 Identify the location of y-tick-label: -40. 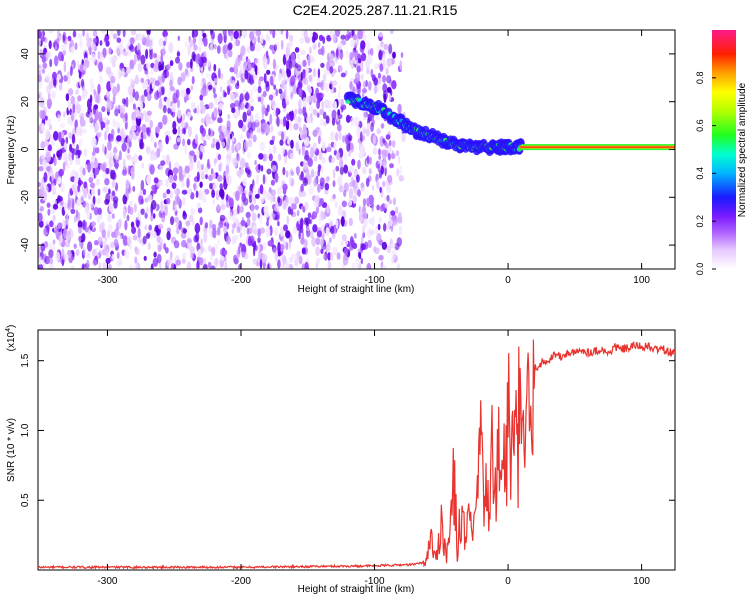
(25, 244).